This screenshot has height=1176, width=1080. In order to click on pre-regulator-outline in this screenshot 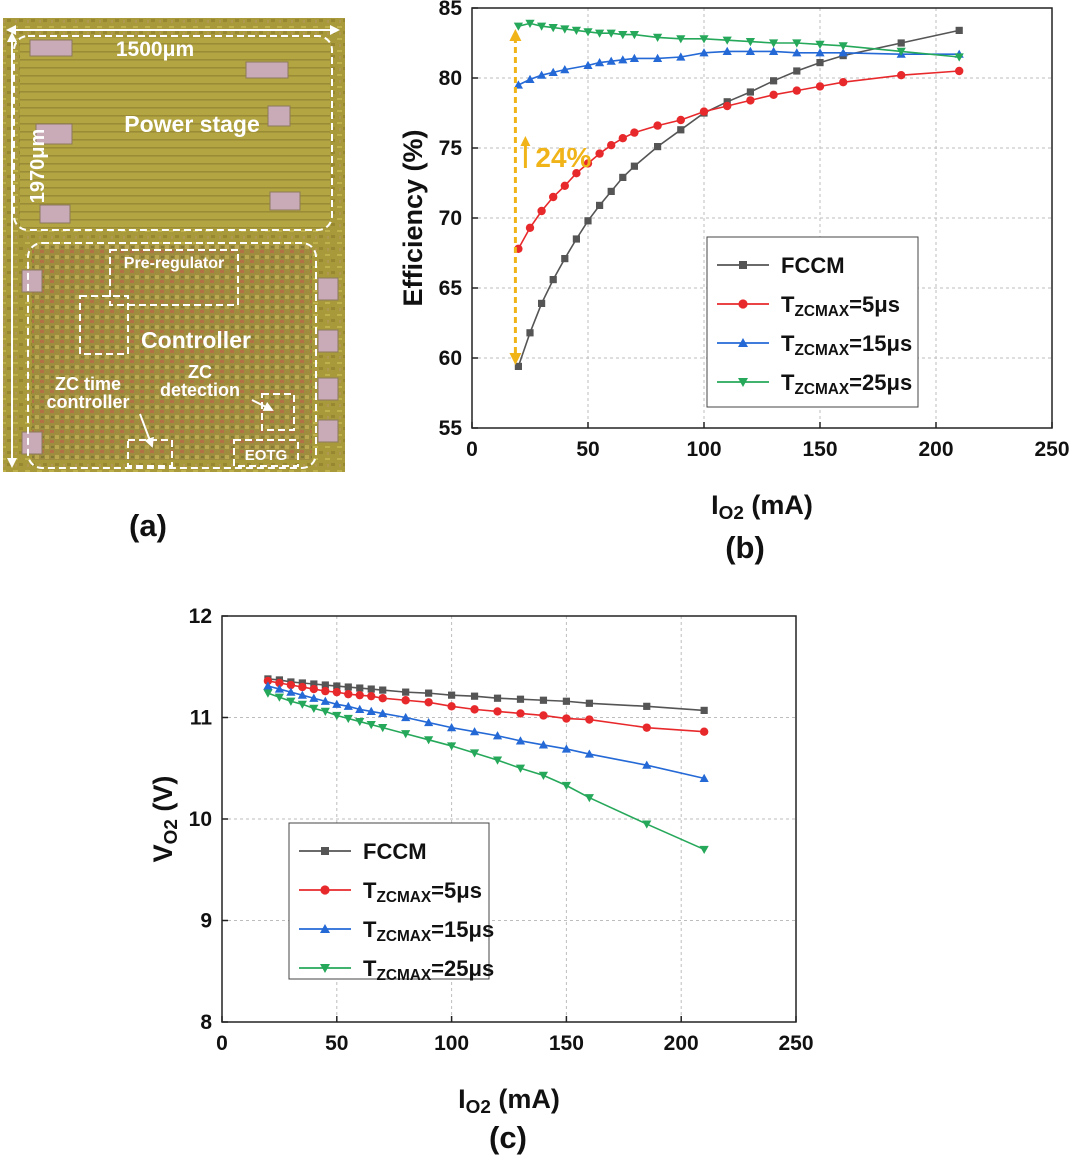, I will do `click(174, 277)`.